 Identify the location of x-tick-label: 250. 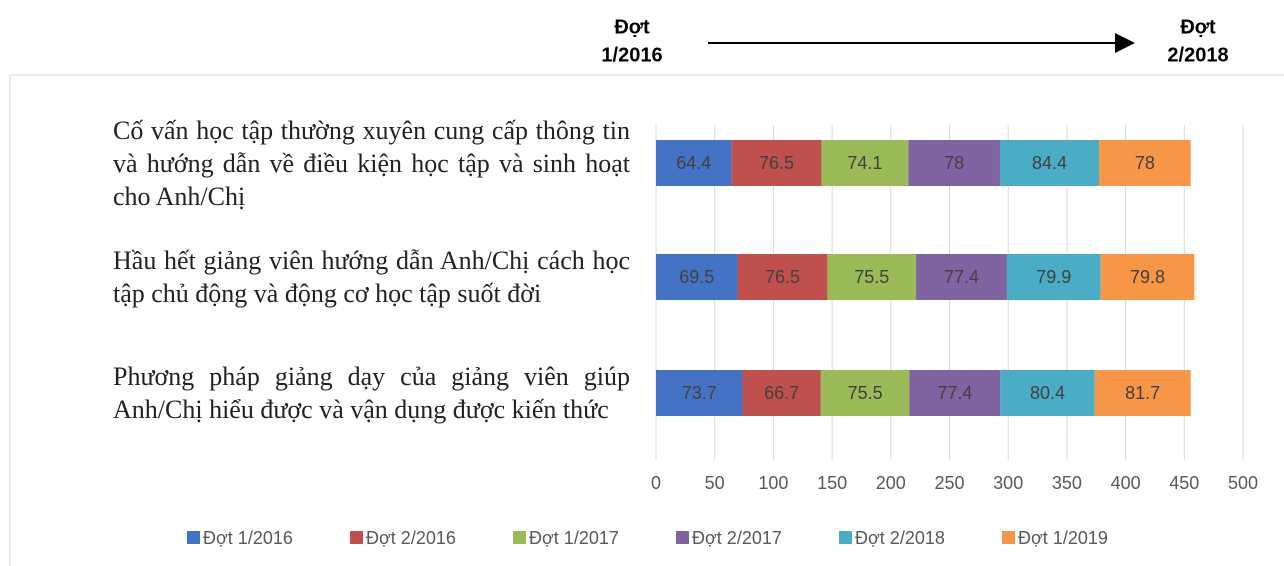
(949, 483).